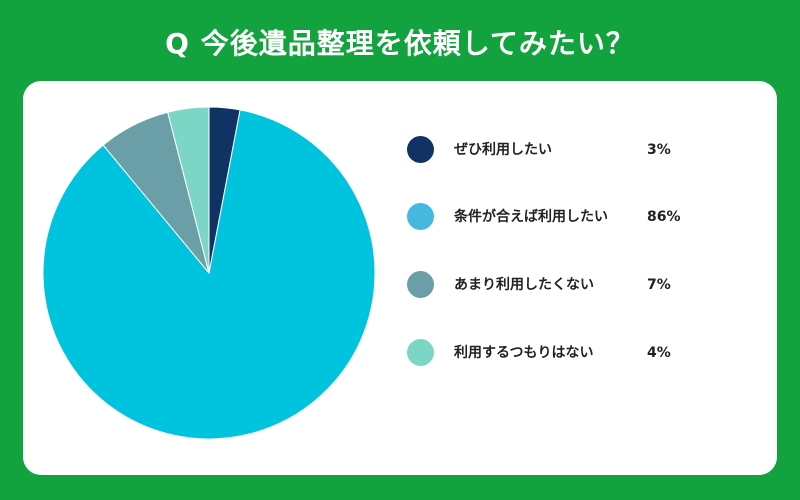 Image resolution: width=800 pixels, height=500 pixels. I want to click on legend-item-3: 利用するつもりはない 4%, so click(557, 353).